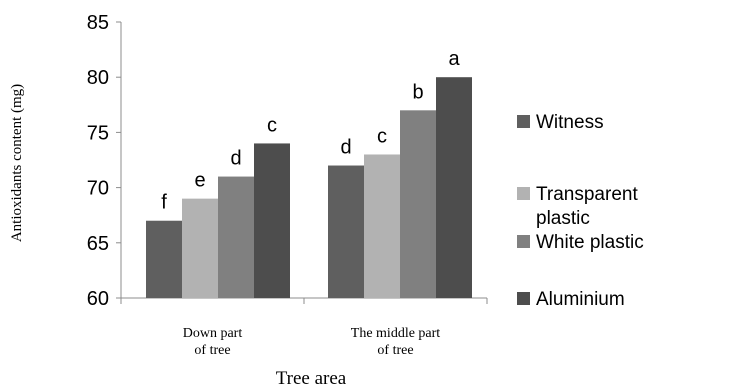  Describe the element at coordinates (417, 92) in the screenshot. I see `data-label: b` at that location.